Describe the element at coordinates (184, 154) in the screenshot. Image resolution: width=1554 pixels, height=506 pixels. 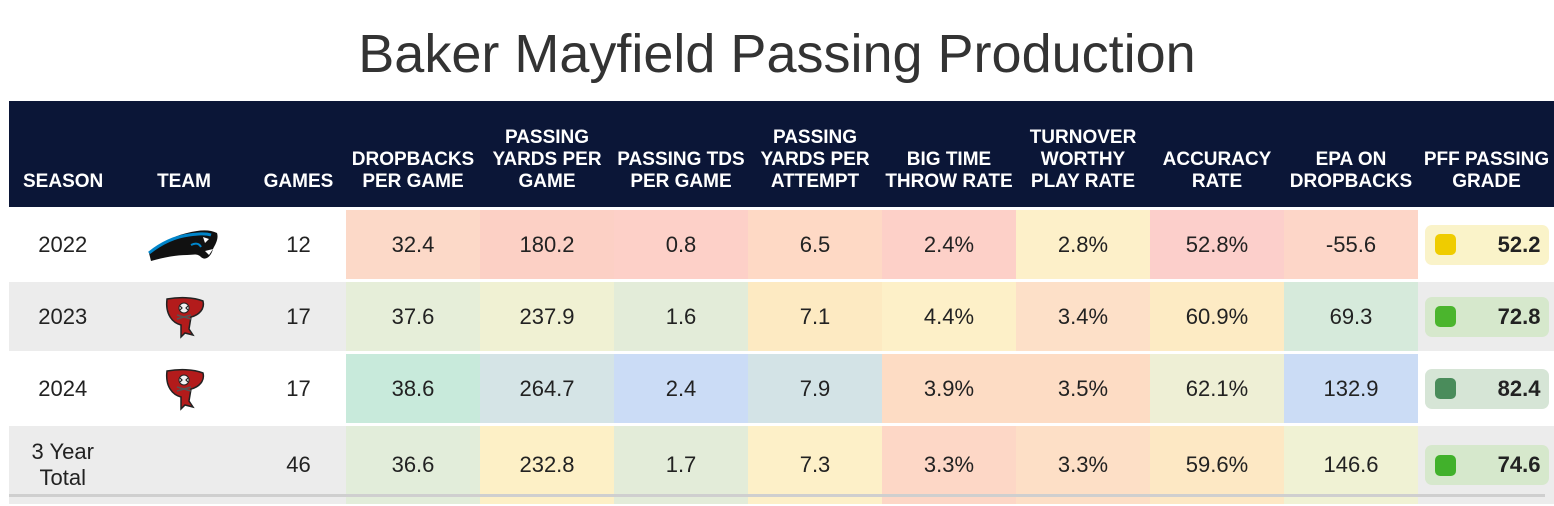
I see `header-team: TEAM` at that location.